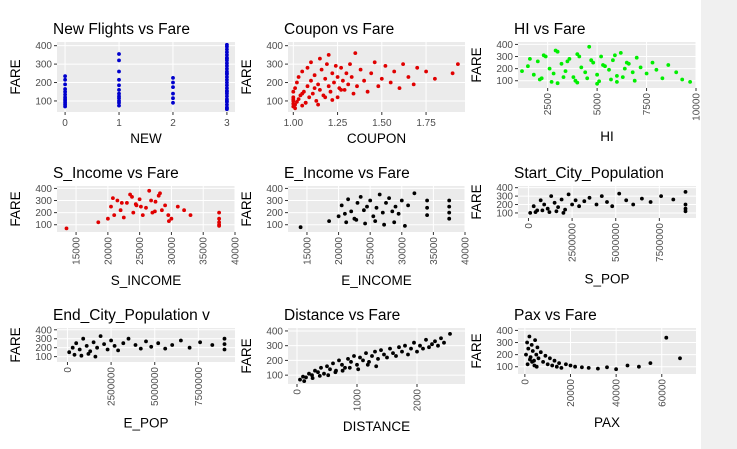 This screenshot has width=737, height=449. Describe the element at coordinates (697, 107) in the screenshot. I see `x-tick-label: 10000` at that location.